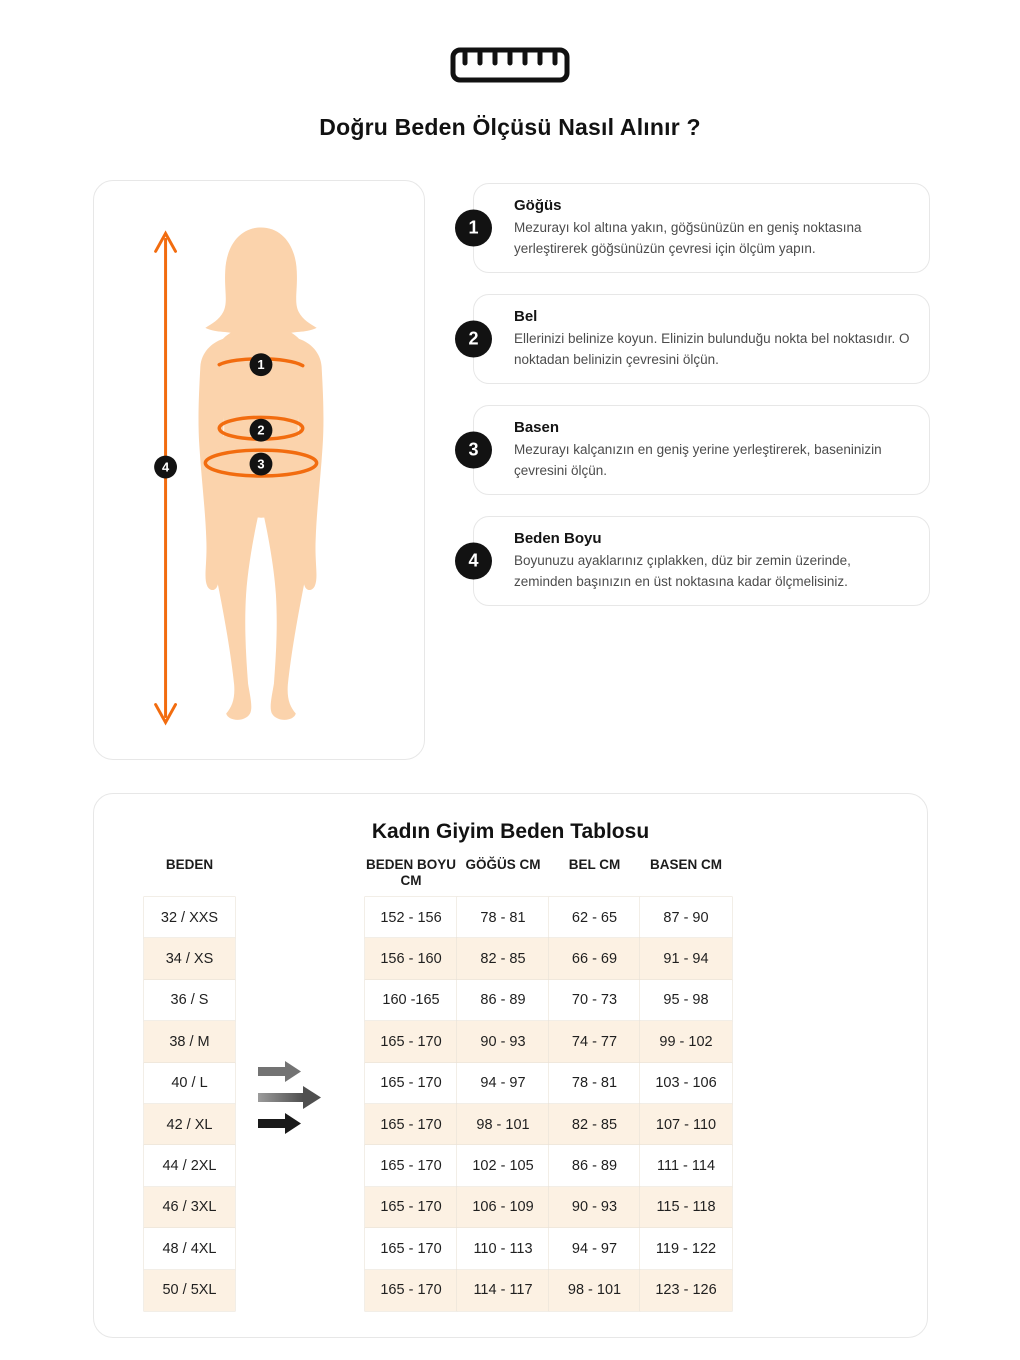 The height and width of the screenshot is (1360, 1020). I want to click on table-cell: 111 - 114, so click(686, 1166).